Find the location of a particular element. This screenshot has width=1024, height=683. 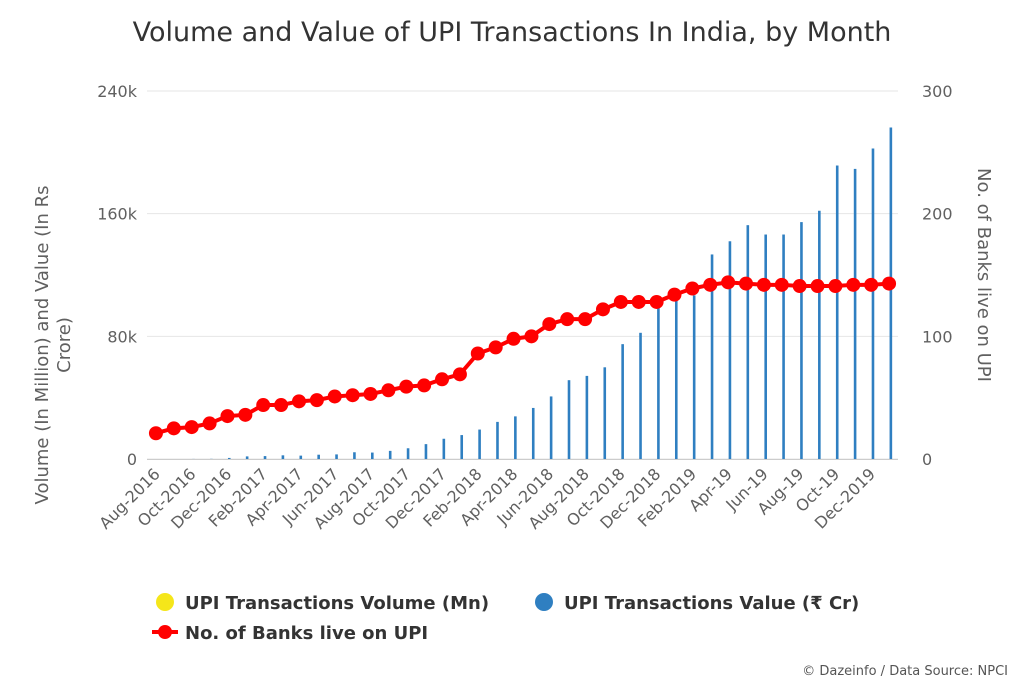

y-axis-left-title-line: Crore) is located at coordinates (64, 345).